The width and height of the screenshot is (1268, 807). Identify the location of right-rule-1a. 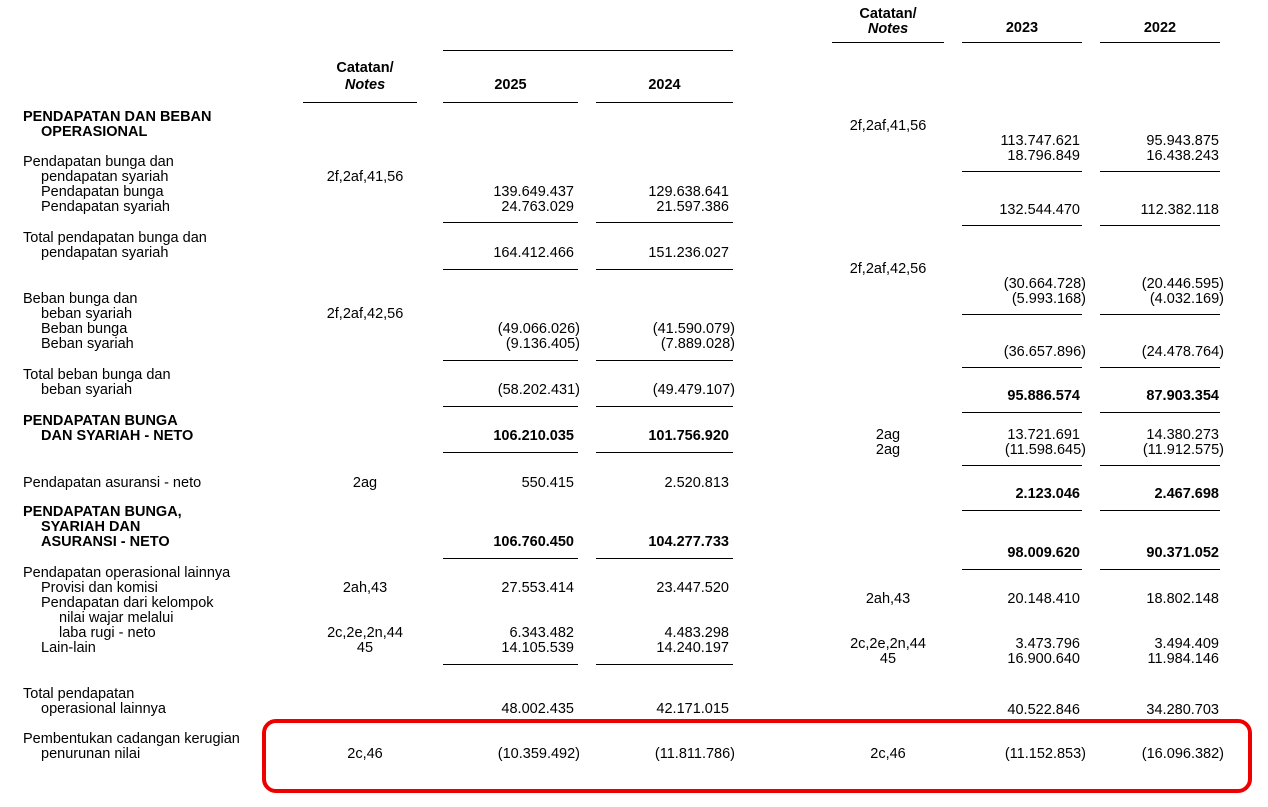
(1022, 171).